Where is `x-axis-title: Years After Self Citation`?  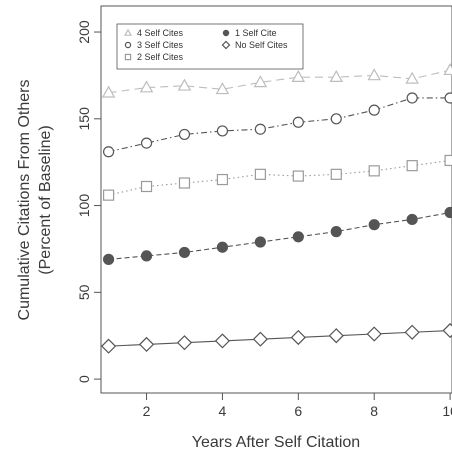
x-axis-title: Years After Self Citation is located at coordinates (276, 442).